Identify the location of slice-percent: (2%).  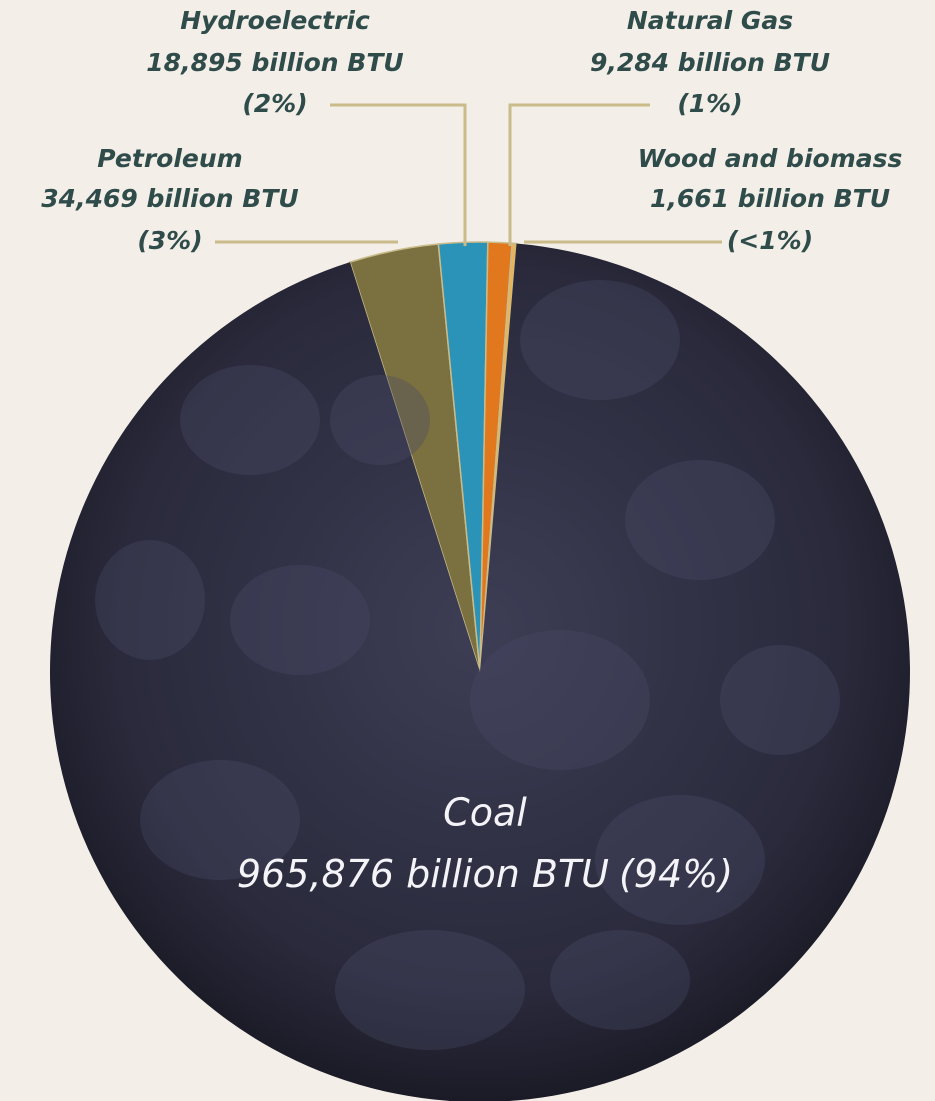
(274, 103).